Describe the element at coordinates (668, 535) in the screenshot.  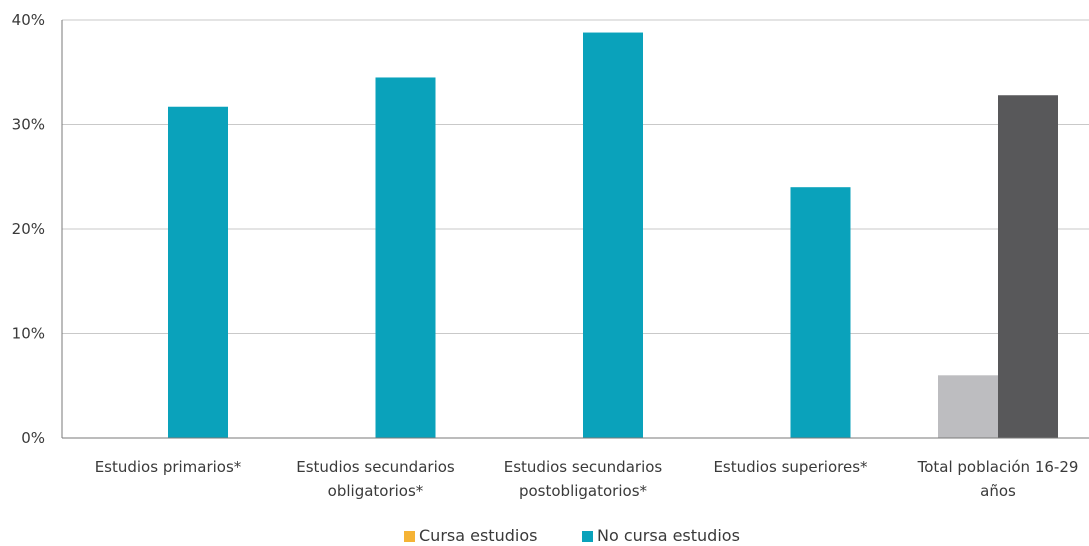
I see `legend-label: No cursa estudios` at that location.